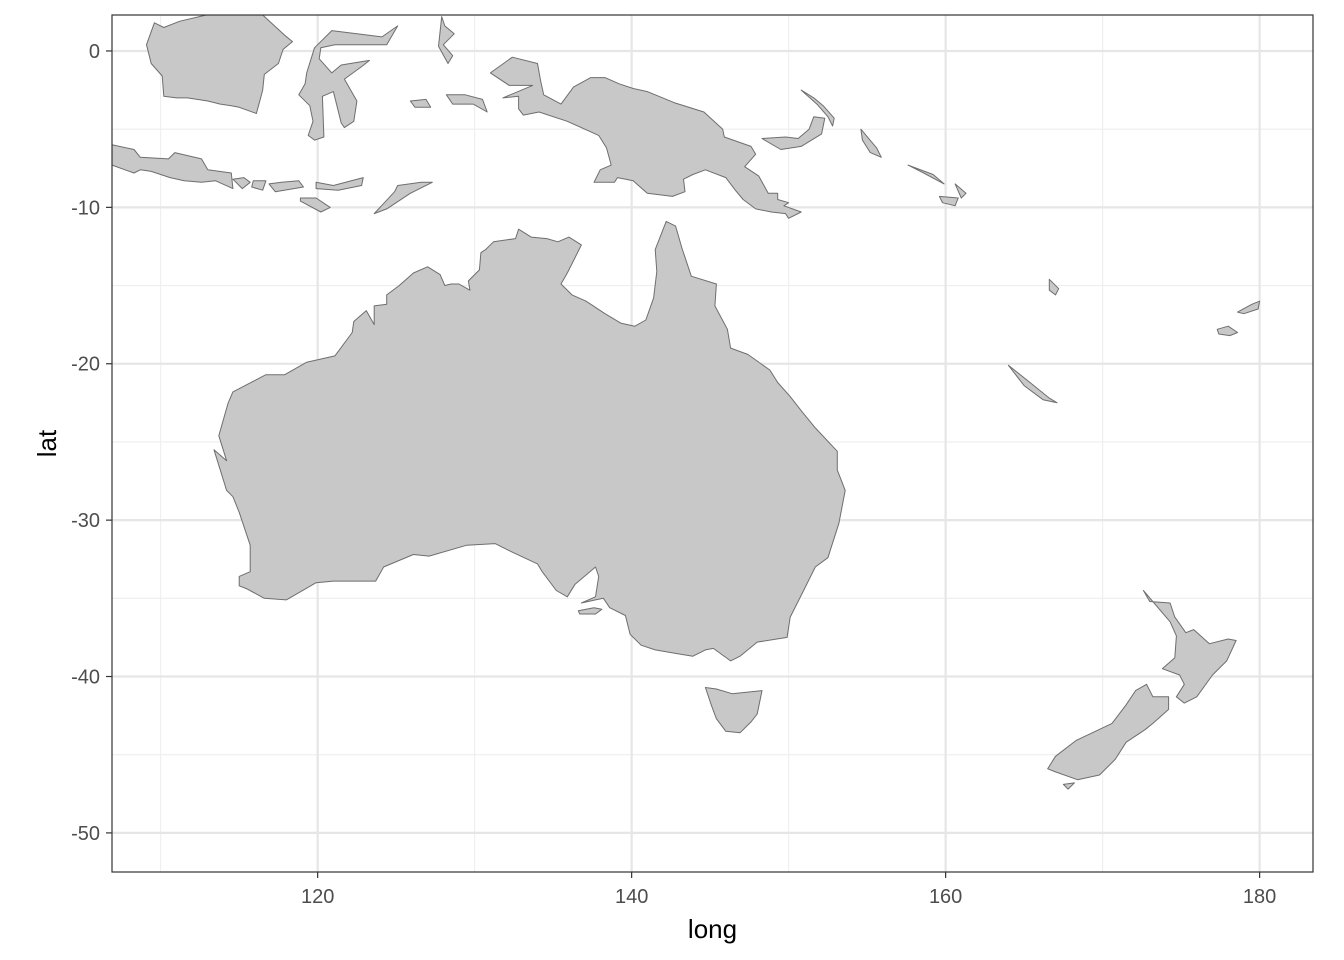  I want to click on land-stewart-island, so click(1068, 786).